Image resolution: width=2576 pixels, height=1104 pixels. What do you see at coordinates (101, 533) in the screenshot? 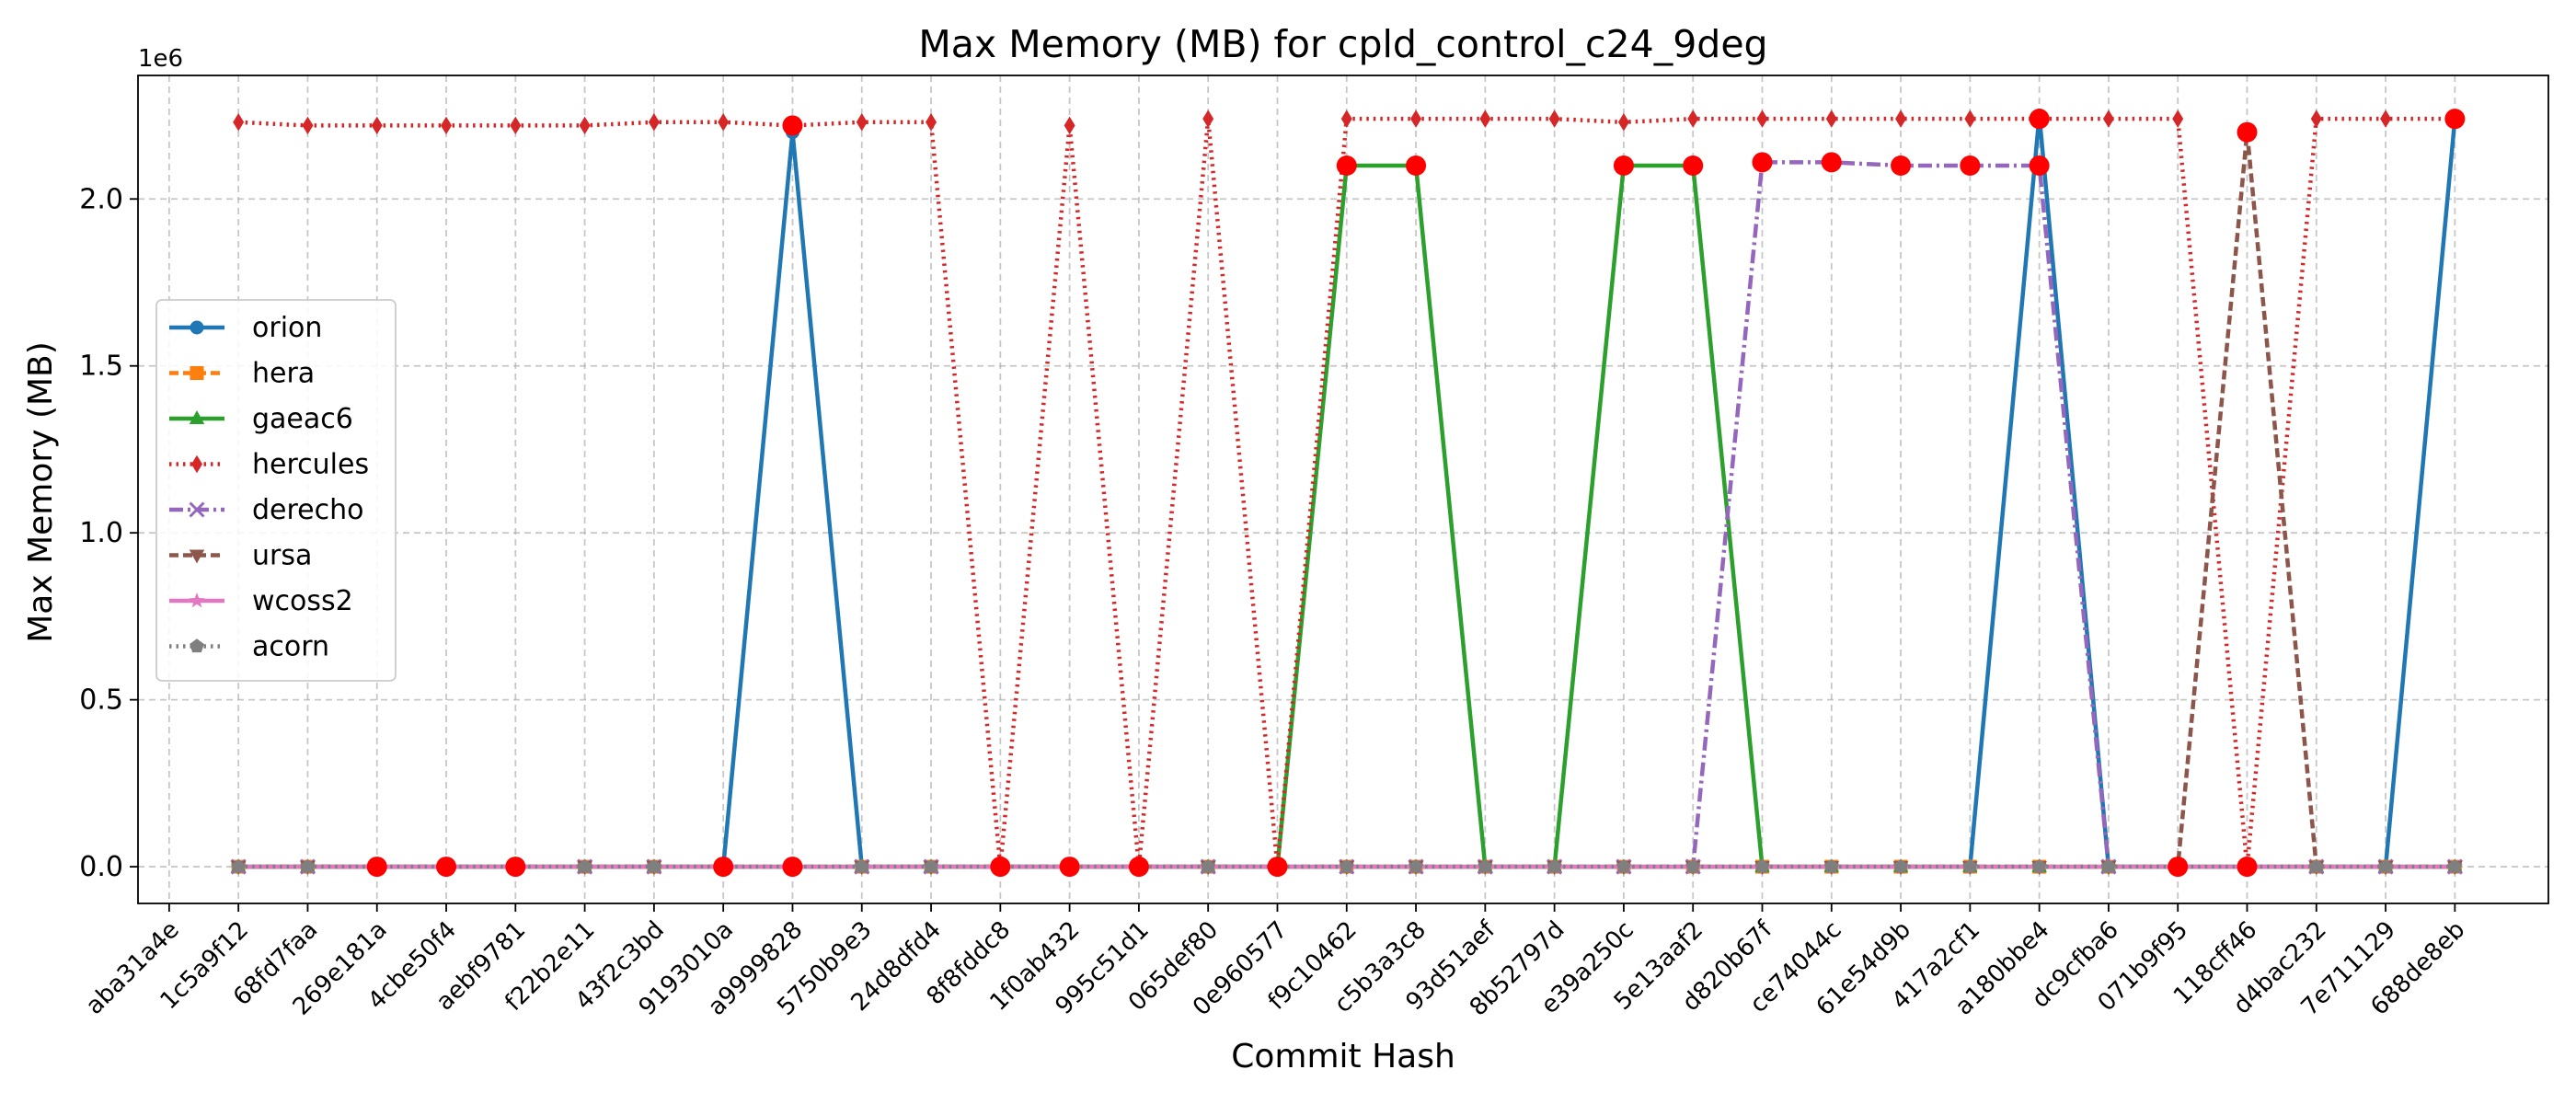
I see `y-tick-label: 1.0` at bounding box center [101, 533].